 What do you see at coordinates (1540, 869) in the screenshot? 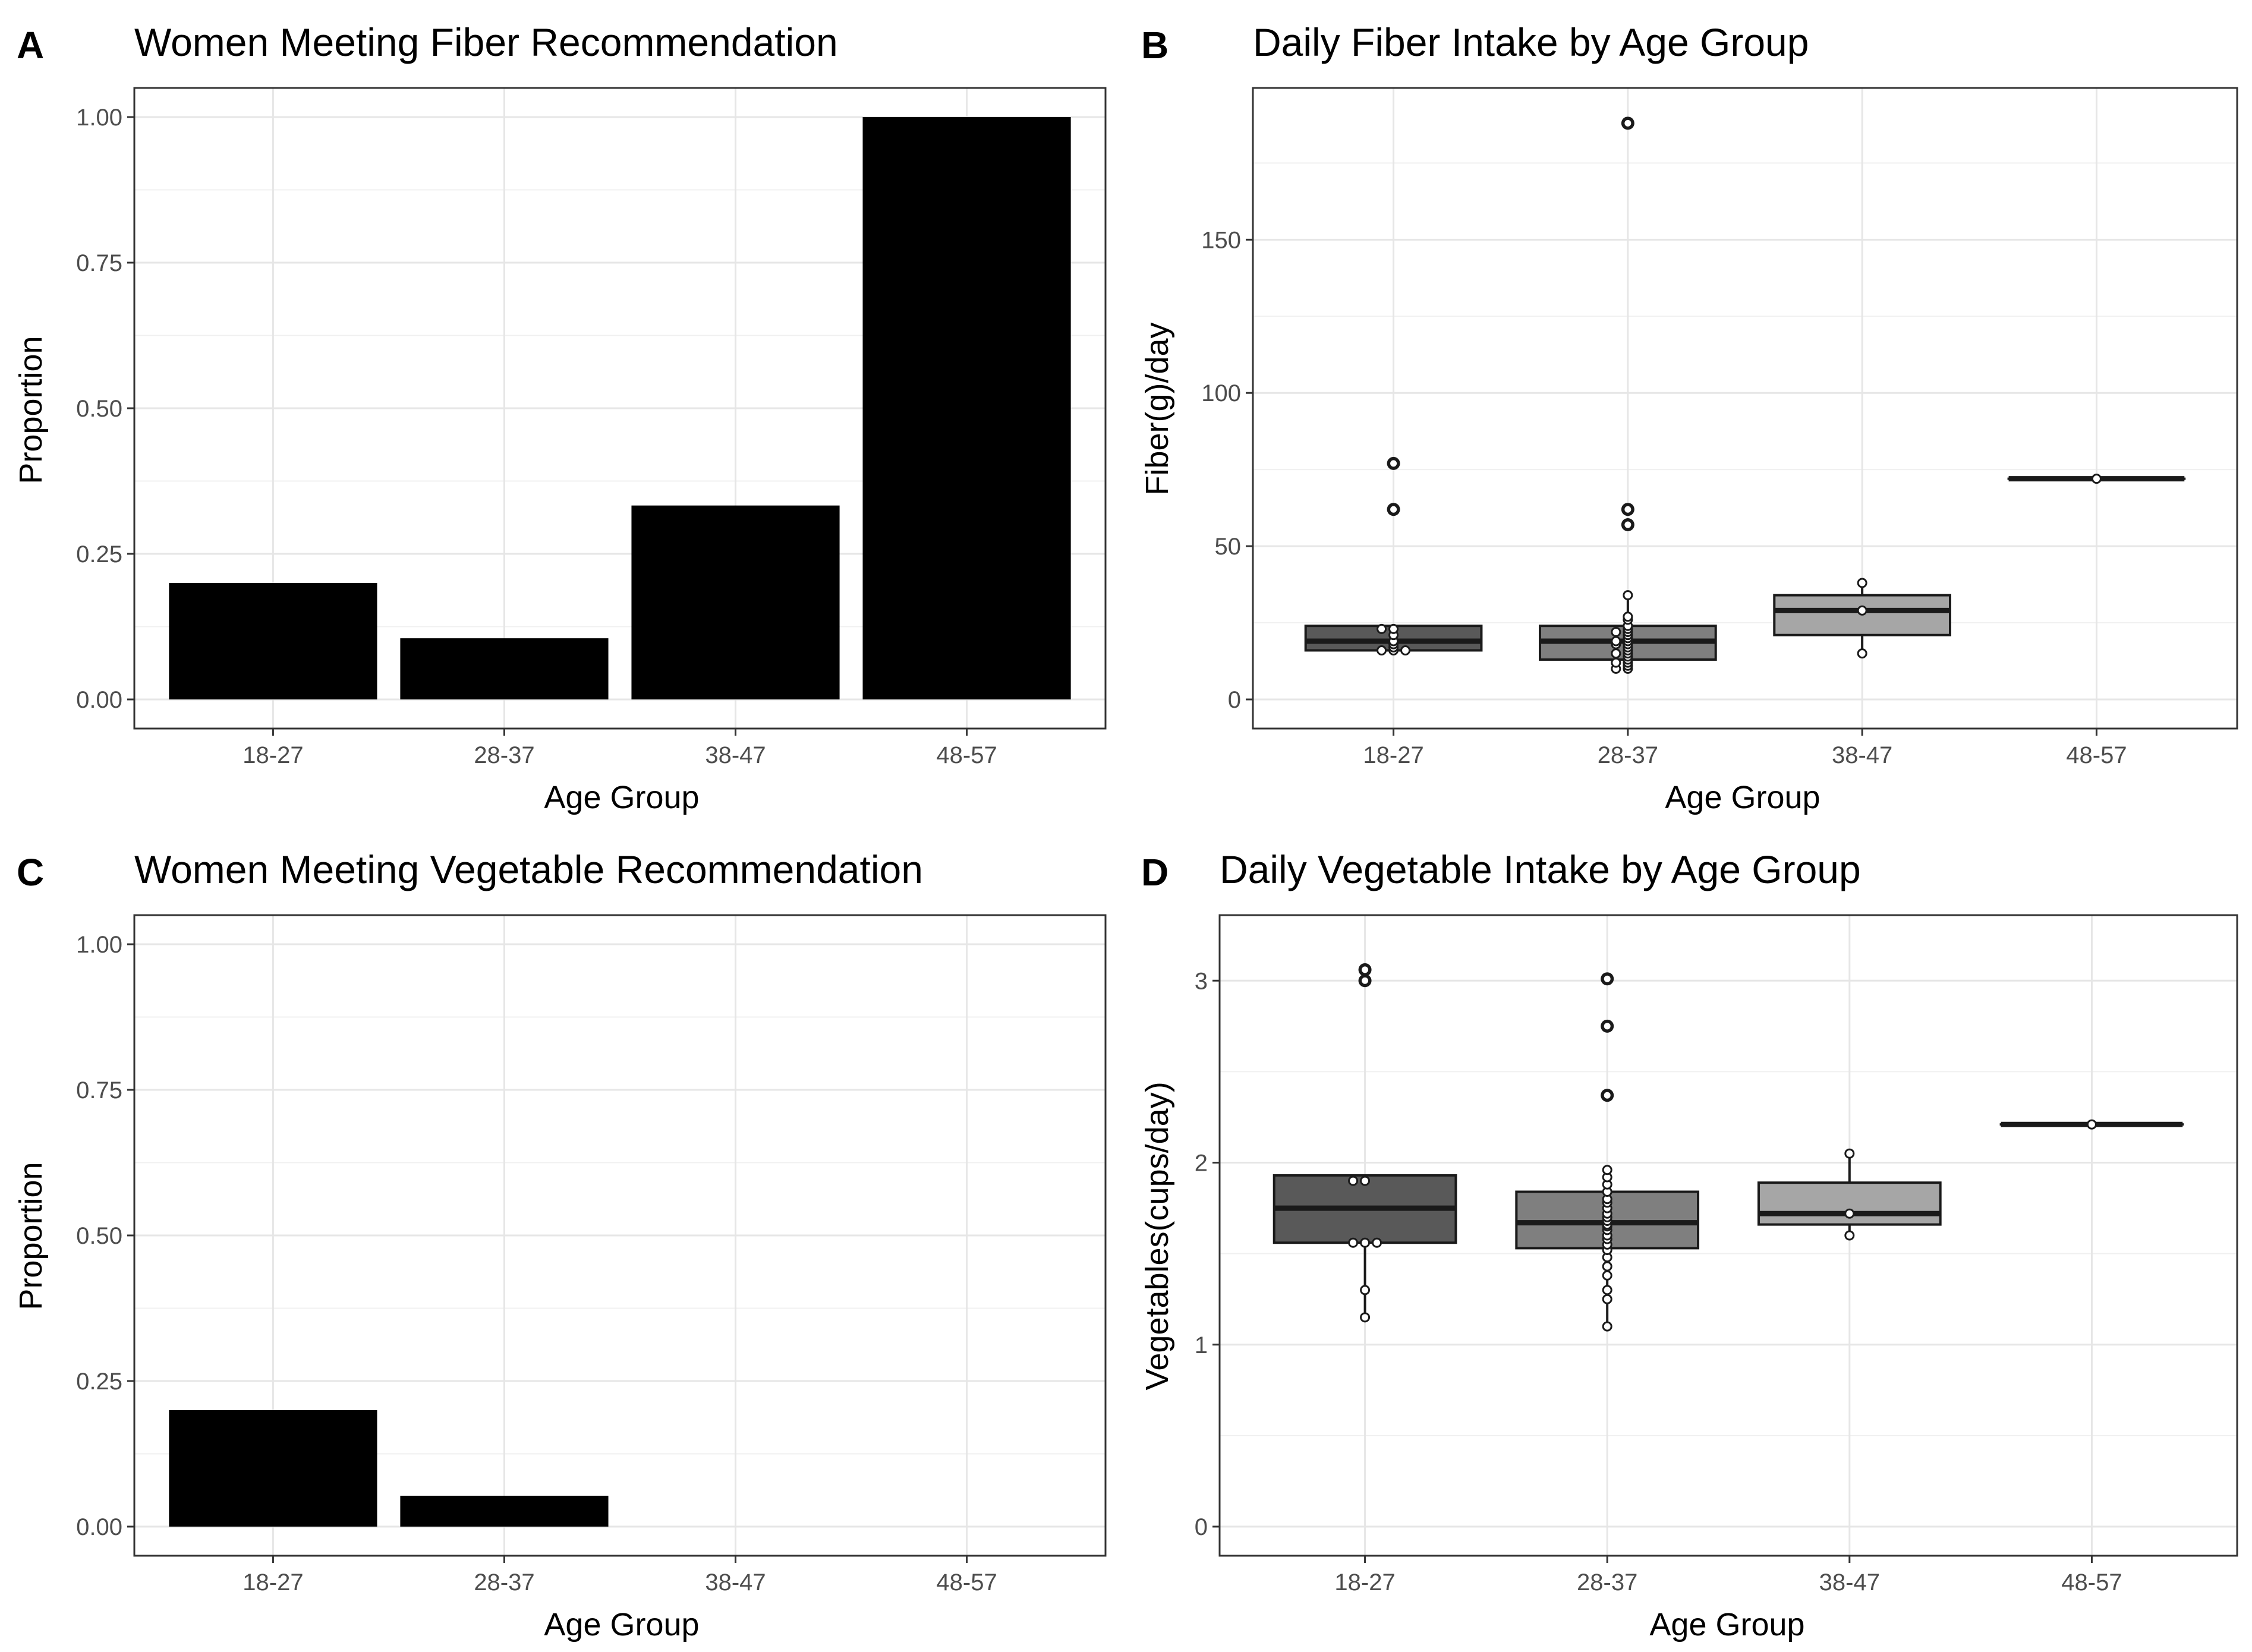
I see `chart-title: Daily Vegetable Intake by Age Group` at bounding box center [1540, 869].